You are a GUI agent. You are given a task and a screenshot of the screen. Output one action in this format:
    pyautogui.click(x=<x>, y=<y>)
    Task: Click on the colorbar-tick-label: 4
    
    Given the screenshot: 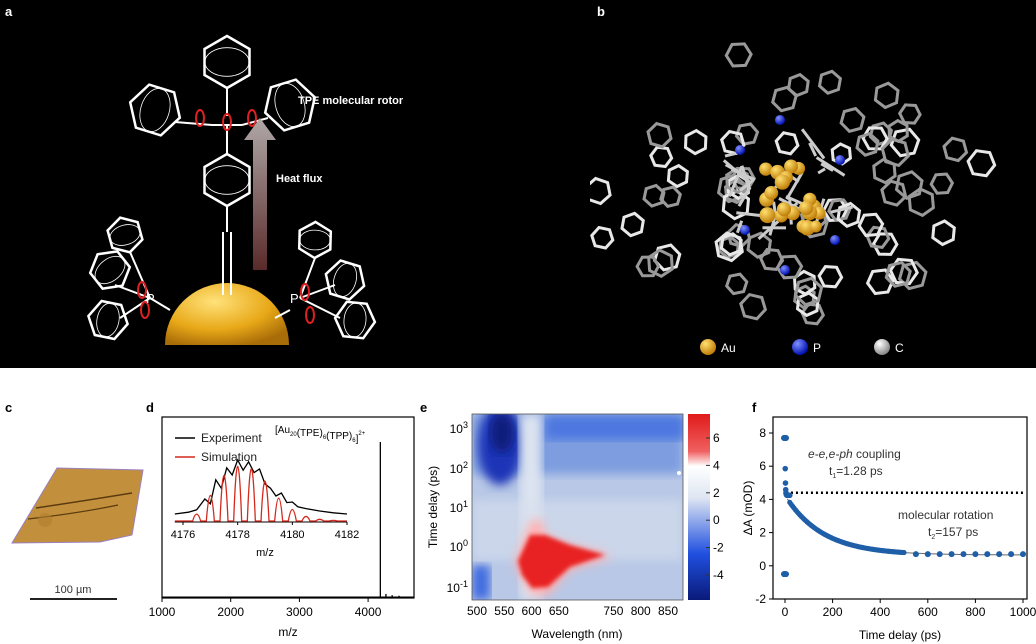 What is the action you would take?
    pyautogui.click(x=716, y=465)
    